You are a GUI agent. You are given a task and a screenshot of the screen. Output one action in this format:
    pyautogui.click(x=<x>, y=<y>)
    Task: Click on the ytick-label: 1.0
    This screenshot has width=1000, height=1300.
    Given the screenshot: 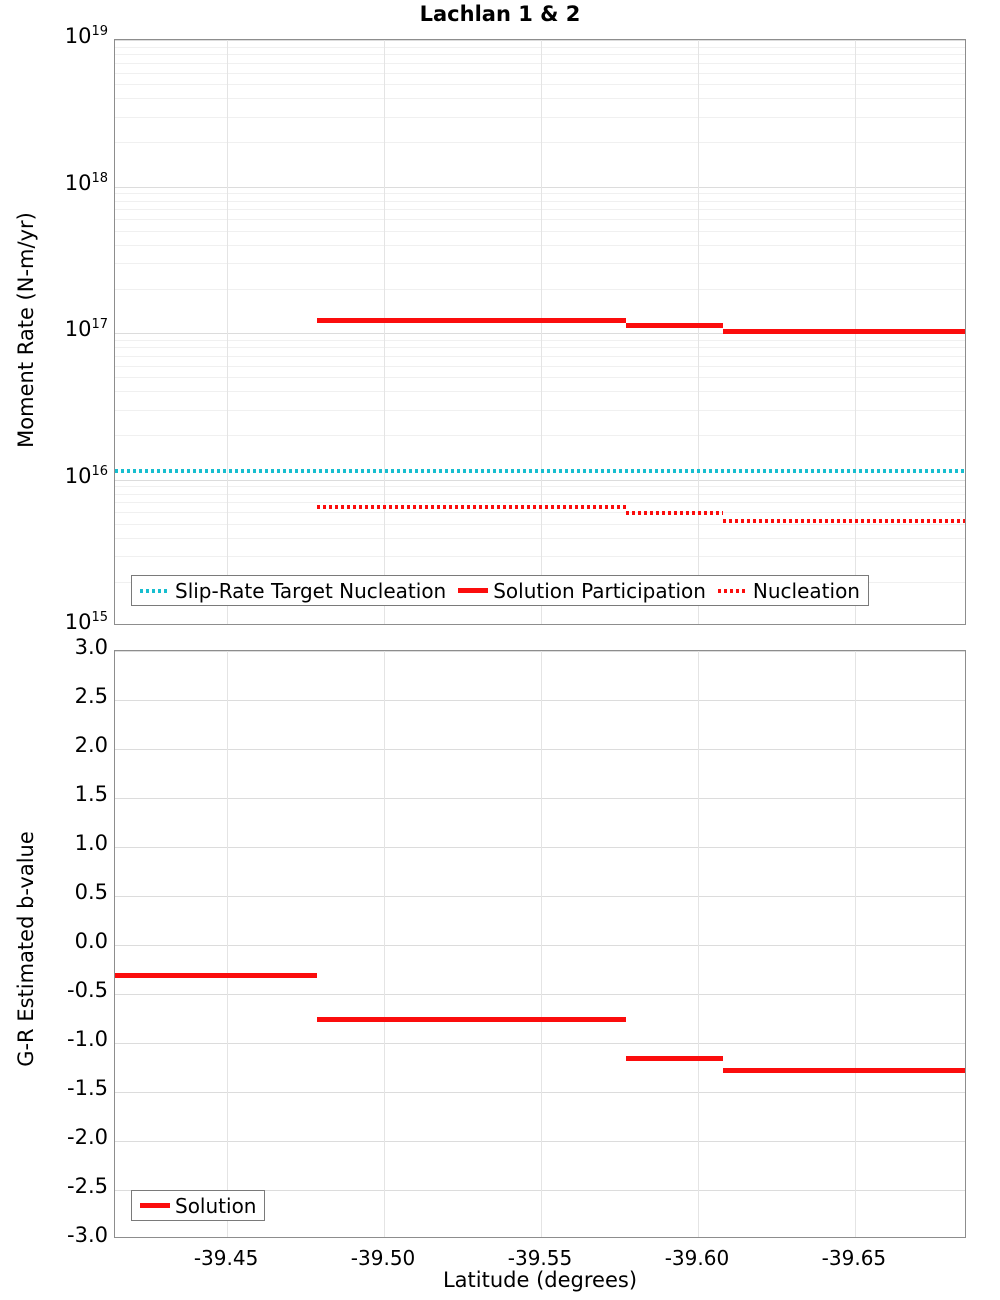 What is the action you would take?
    pyautogui.click(x=91, y=843)
    